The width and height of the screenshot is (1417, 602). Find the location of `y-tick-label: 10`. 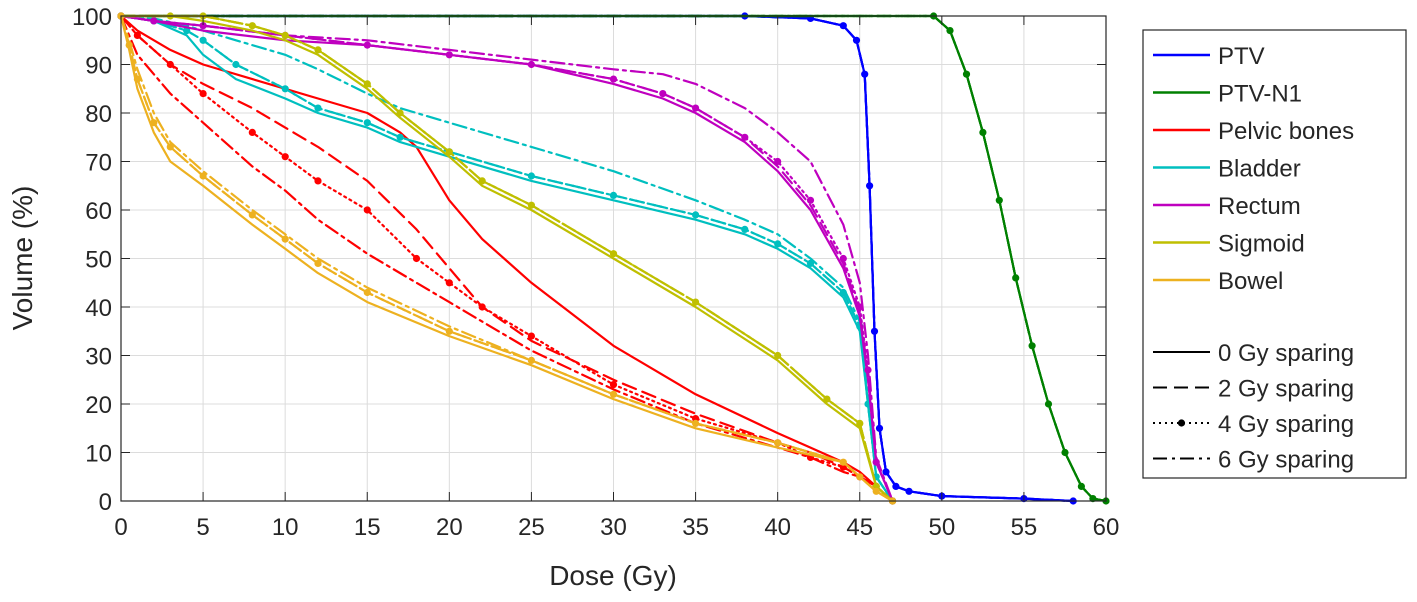

y-tick-label: 10 is located at coordinates (98, 454).